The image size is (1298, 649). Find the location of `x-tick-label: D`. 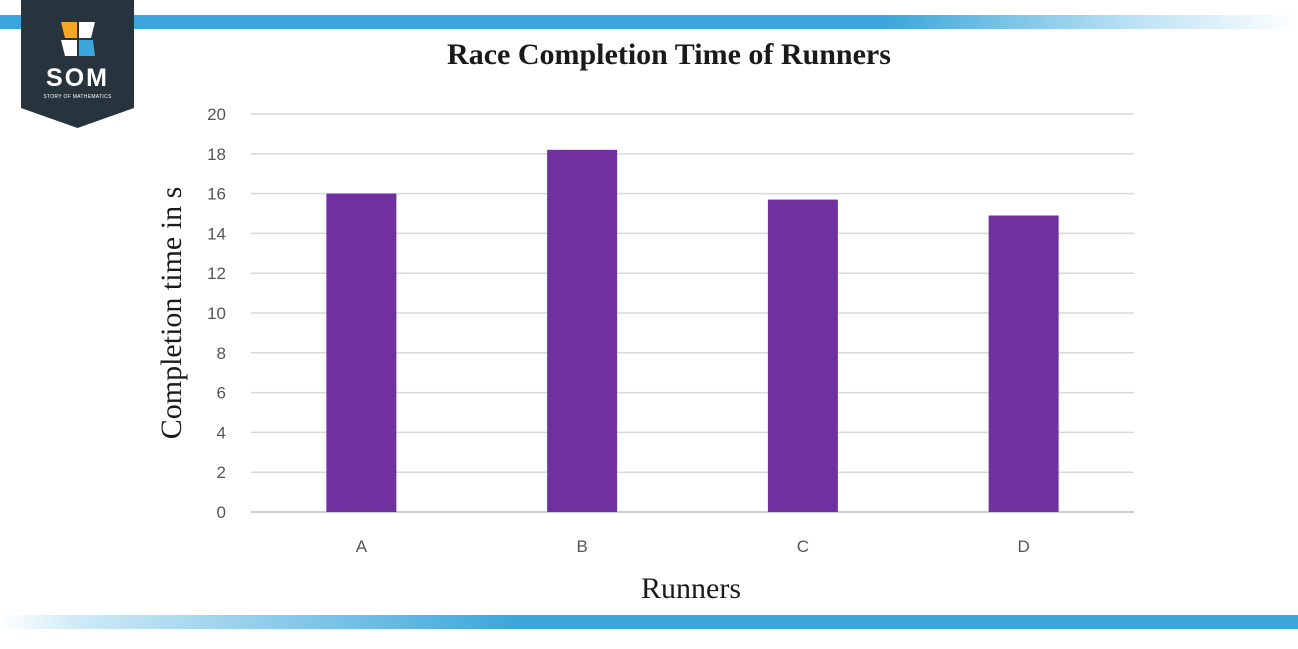

x-tick-label: D is located at coordinates (1023, 546).